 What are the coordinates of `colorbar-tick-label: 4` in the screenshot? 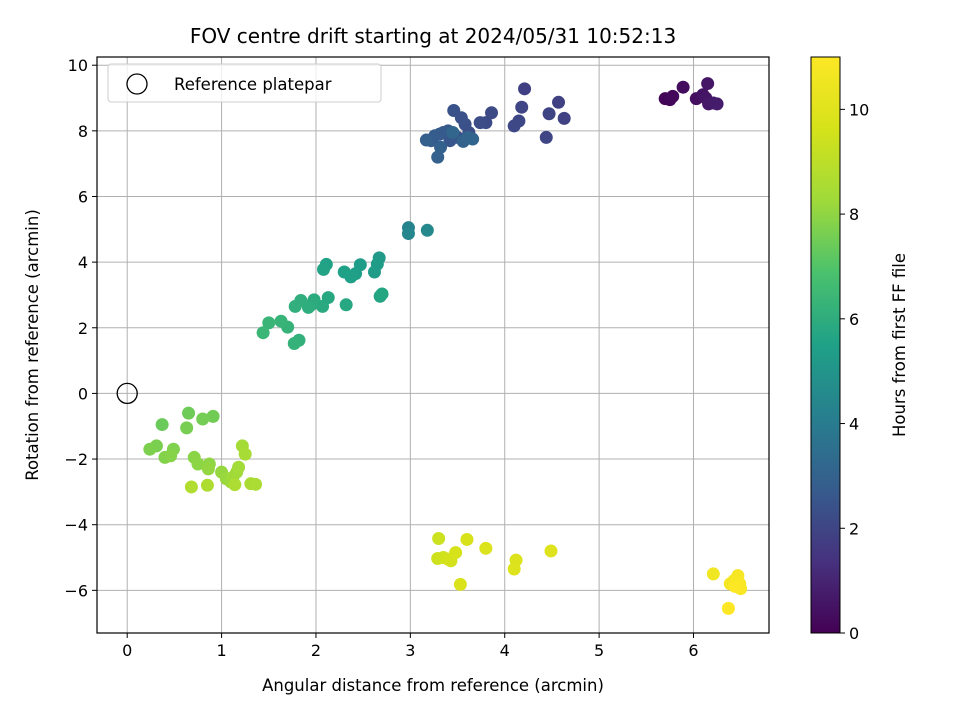 It's located at (854, 424).